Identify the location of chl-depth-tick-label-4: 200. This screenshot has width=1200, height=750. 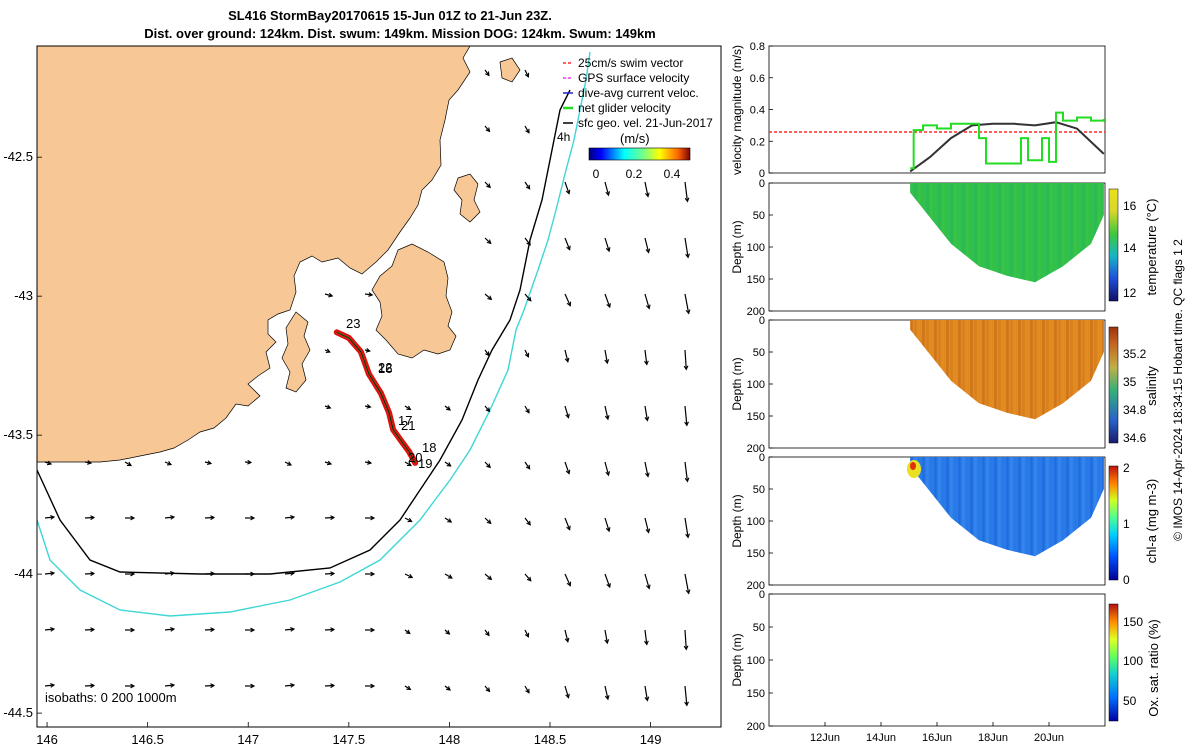
(756, 586).